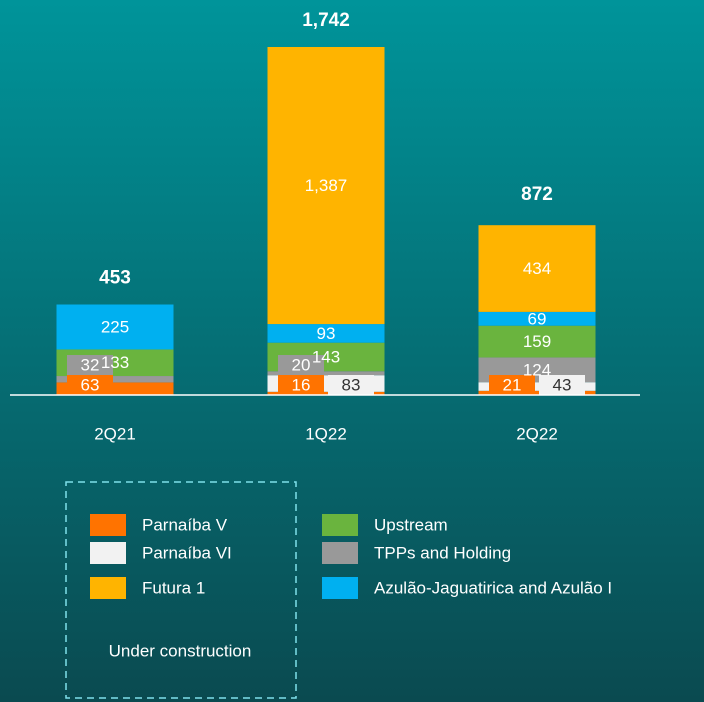 This screenshot has width=704, height=702. I want to click on data-label: 69, so click(537, 318).